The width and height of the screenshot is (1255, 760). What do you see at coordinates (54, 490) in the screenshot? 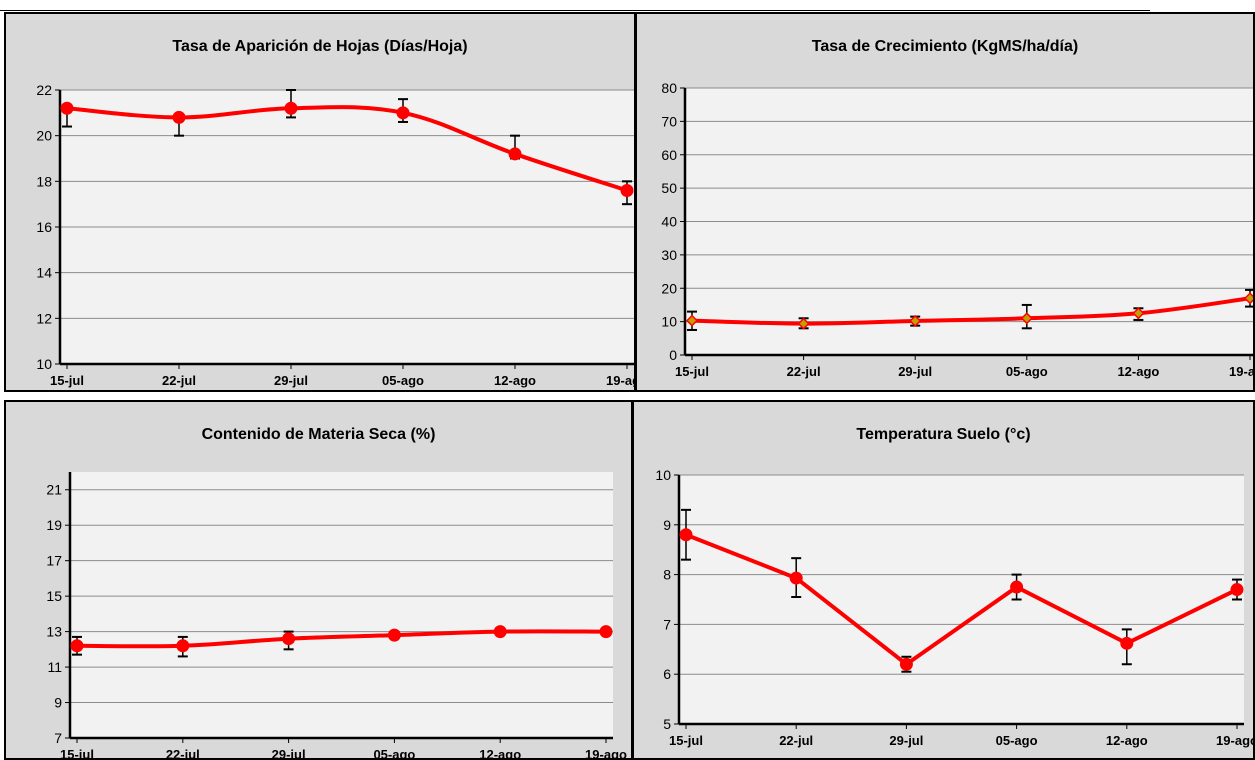
I see `y-tick-label: 21` at bounding box center [54, 490].